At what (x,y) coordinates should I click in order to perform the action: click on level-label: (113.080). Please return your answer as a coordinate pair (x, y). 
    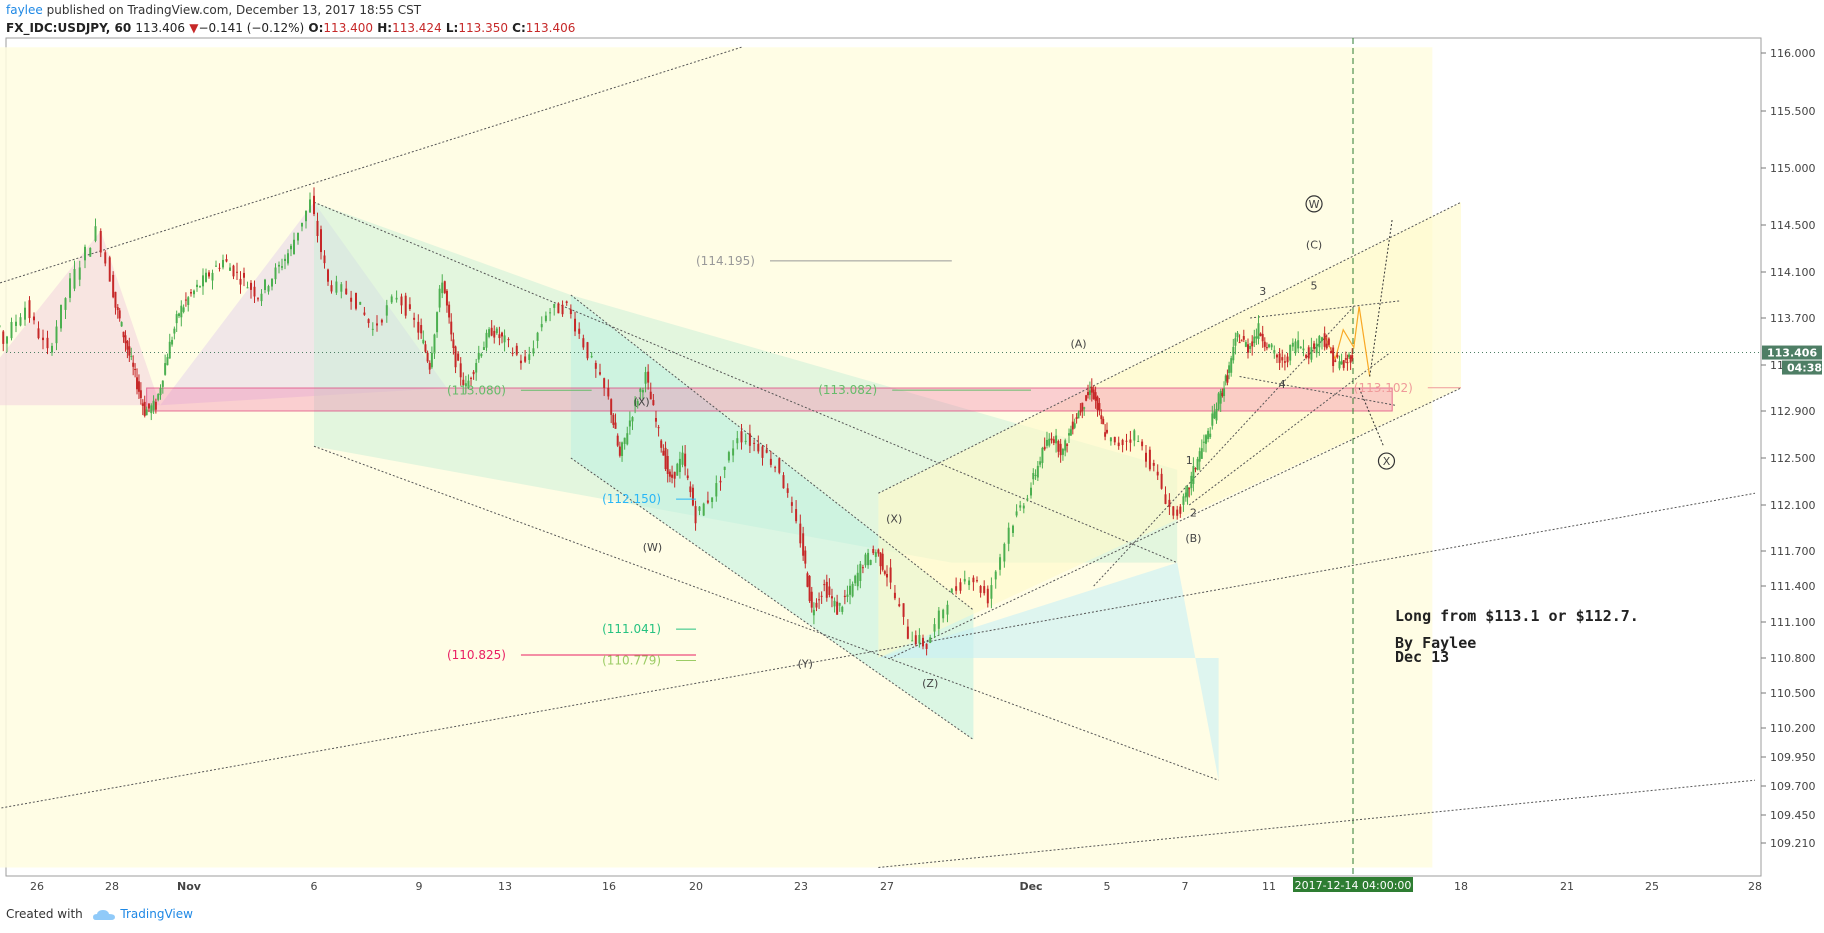
    Looking at the image, I should click on (476, 390).